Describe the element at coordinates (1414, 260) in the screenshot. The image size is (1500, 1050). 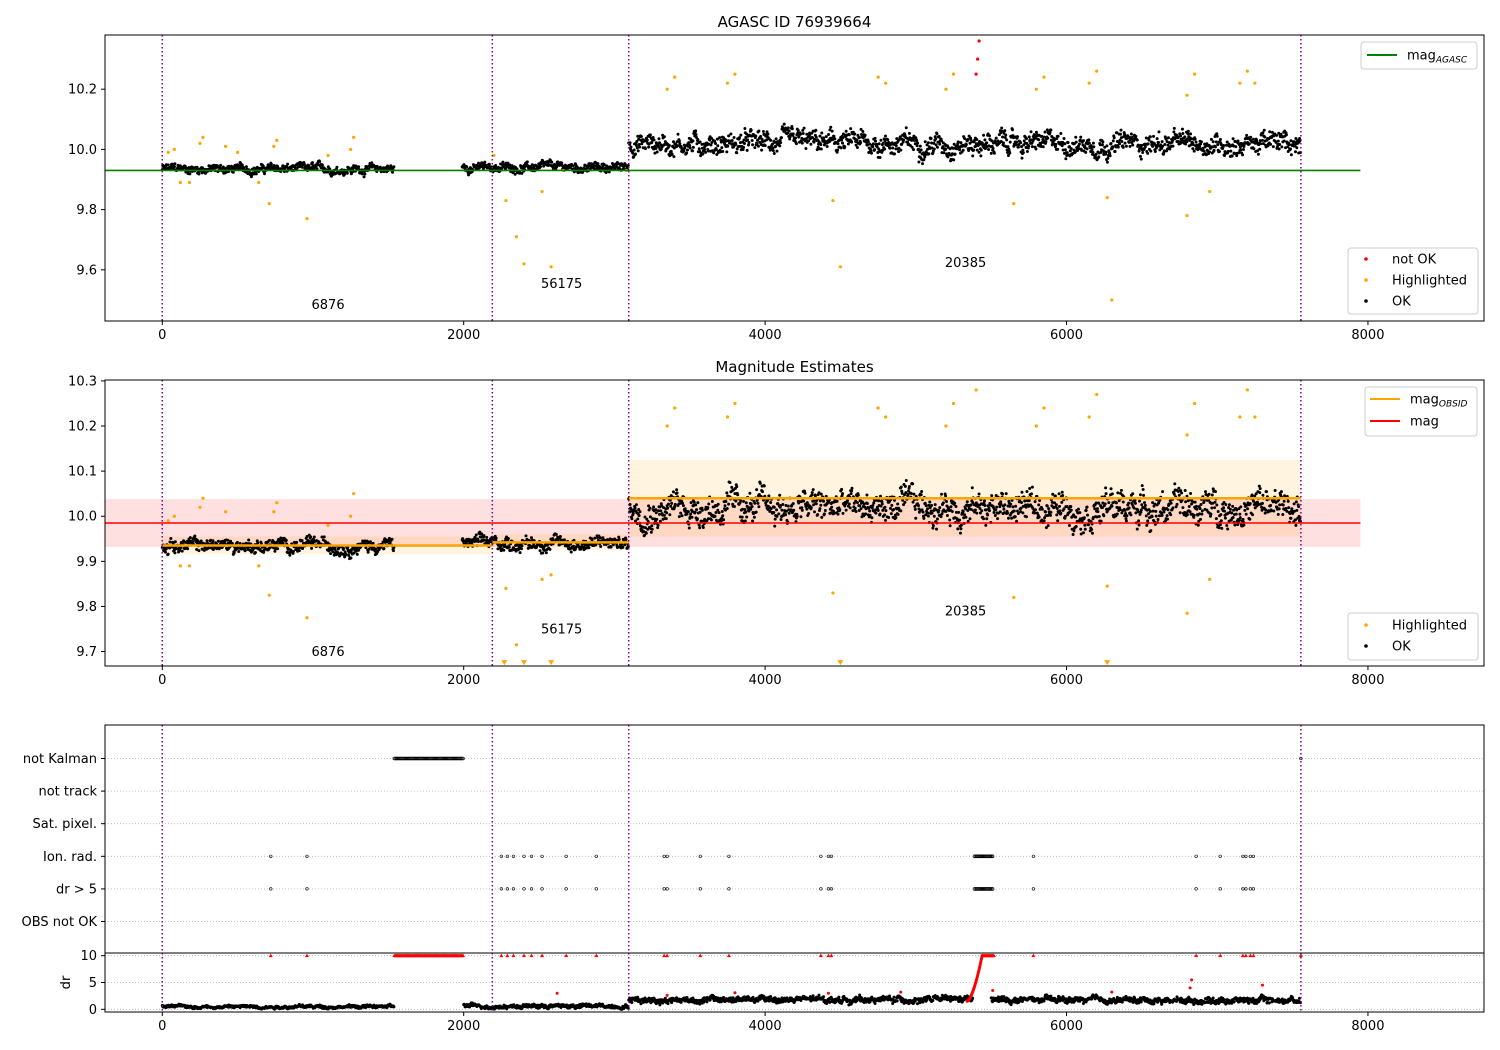
I see `legend-label: not OK` at that location.